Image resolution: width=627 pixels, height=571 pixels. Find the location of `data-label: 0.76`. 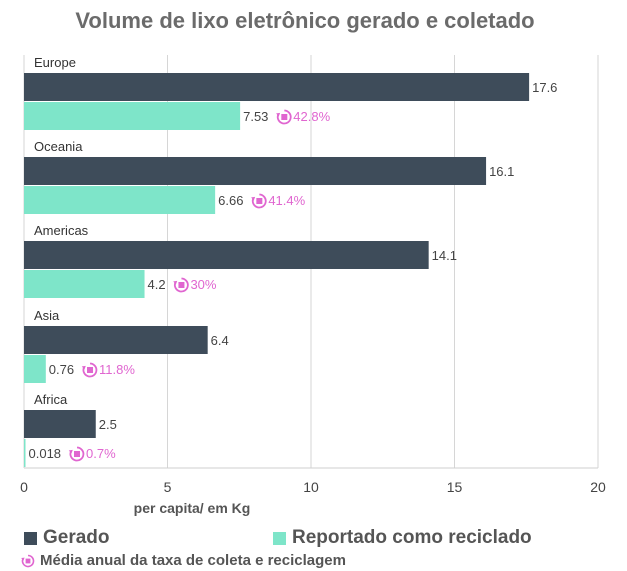

data-label: 0.76 is located at coordinates (61, 369).